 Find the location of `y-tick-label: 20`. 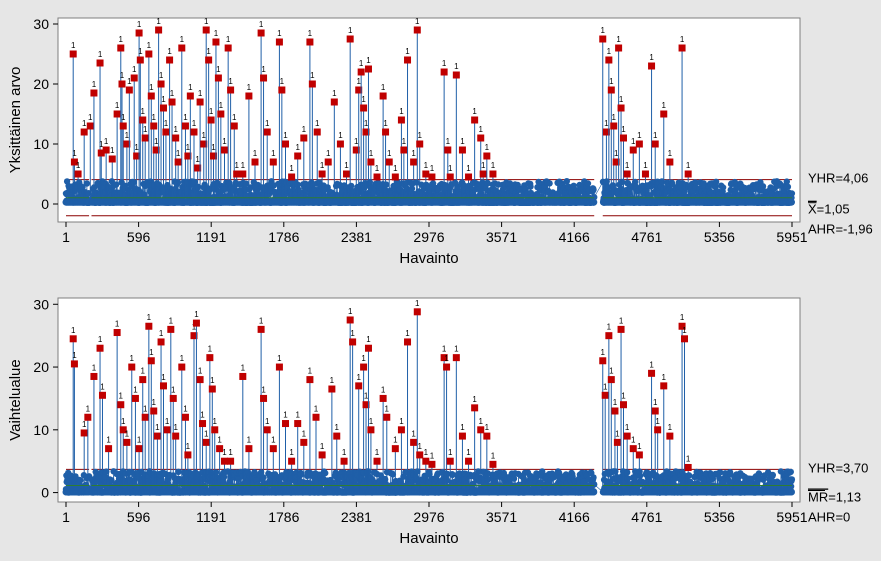

y-tick-label: 20 is located at coordinates (41, 84).